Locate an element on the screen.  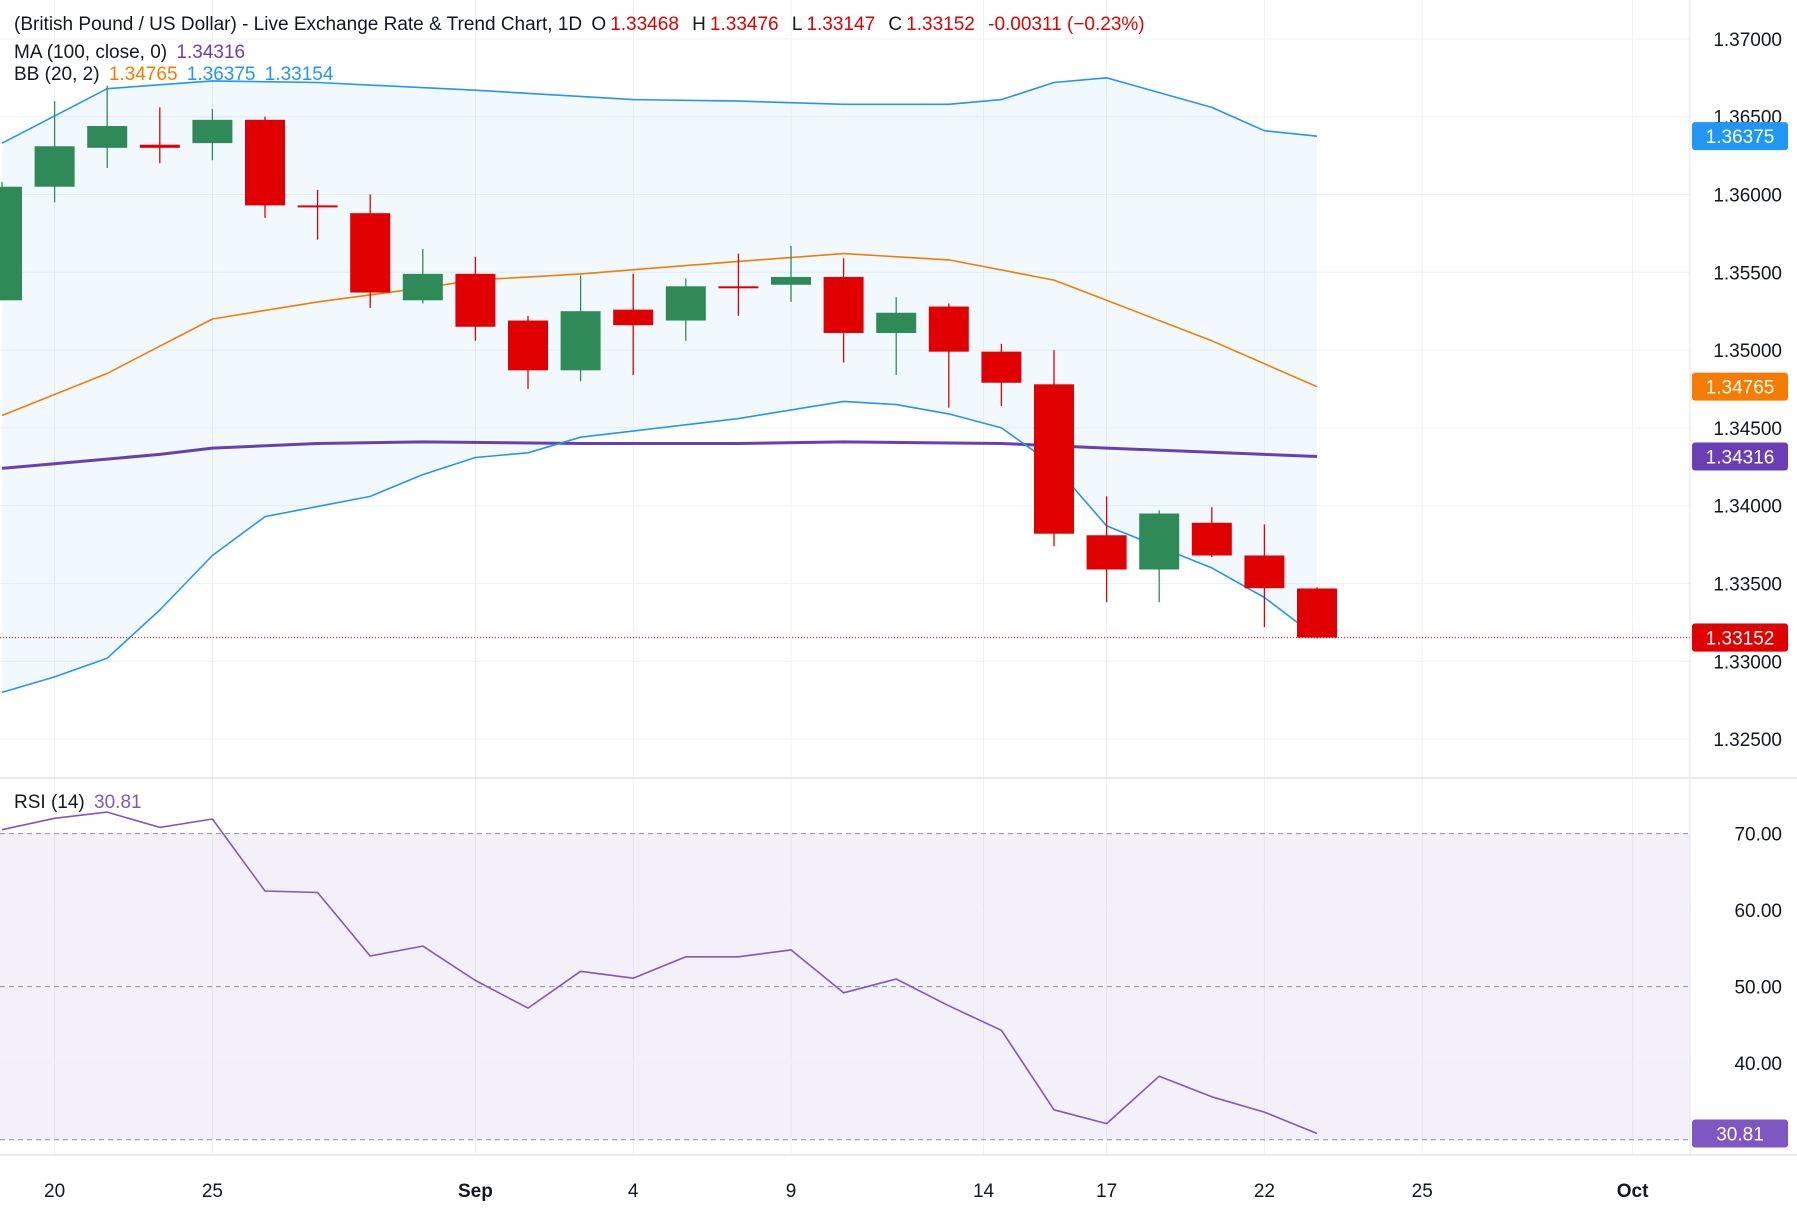
time-axis-tick: 9 is located at coordinates (791, 1191).